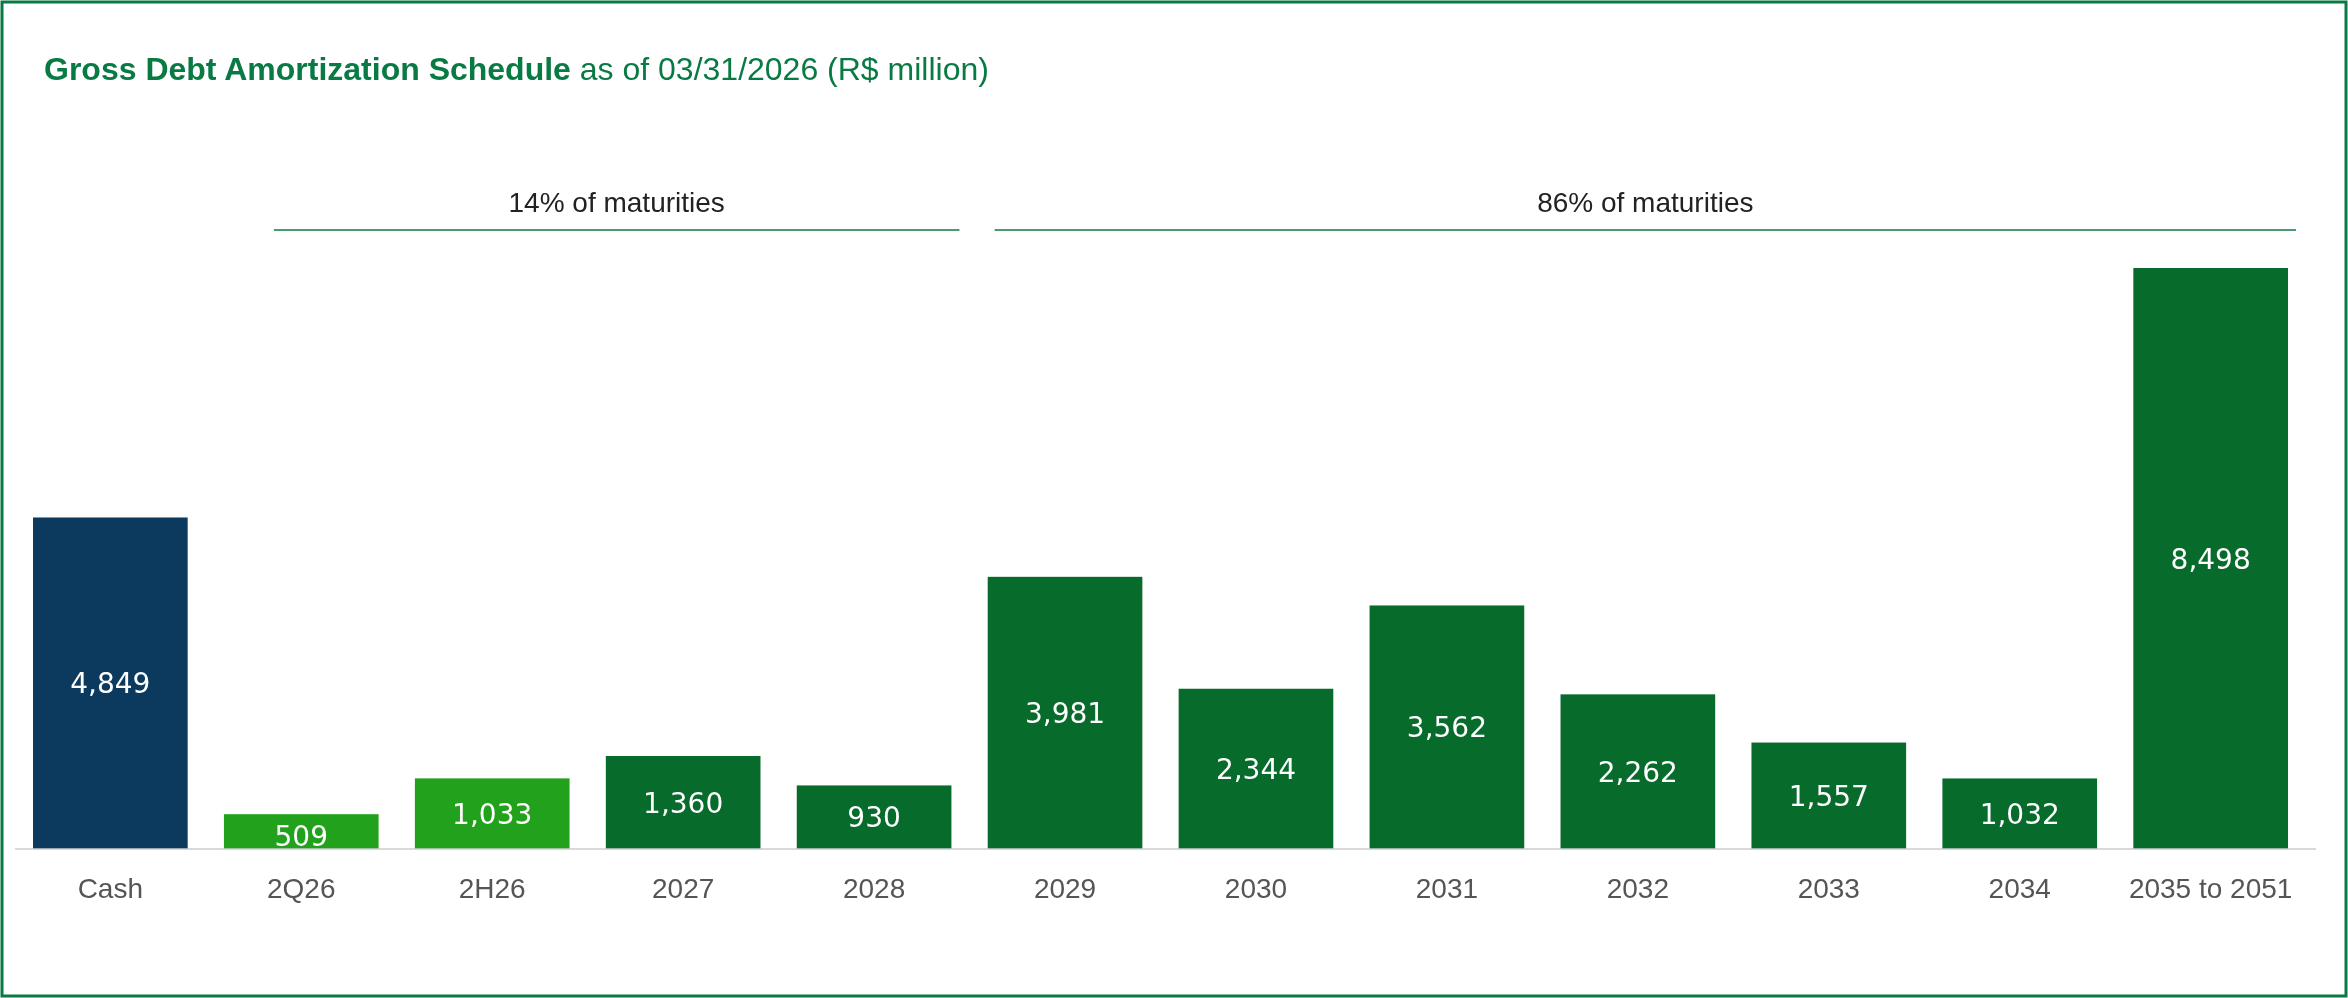  What do you see at coordinates (1645, 202) in the screenshot?
I see `text: 86% of maturities` at bounding box center [1645, 202].